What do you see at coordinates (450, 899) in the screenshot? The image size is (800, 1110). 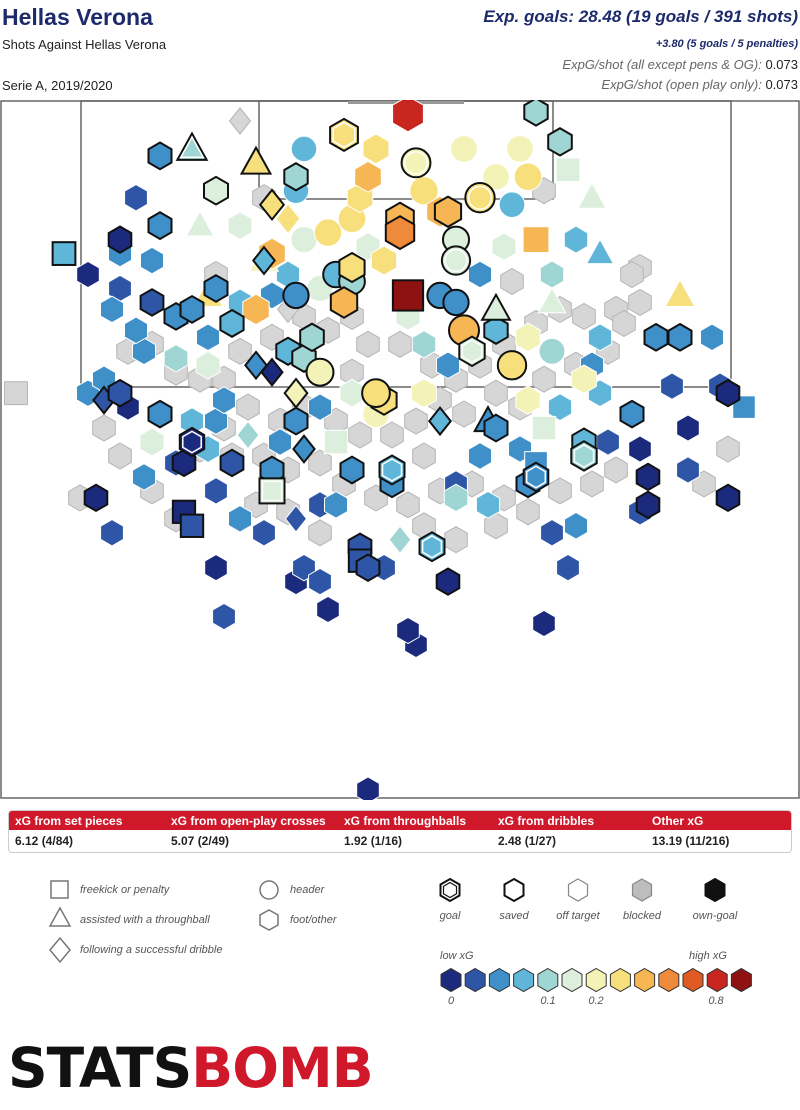 I see `legend-outcome-goal: goal` at bounding box center [450, 899].